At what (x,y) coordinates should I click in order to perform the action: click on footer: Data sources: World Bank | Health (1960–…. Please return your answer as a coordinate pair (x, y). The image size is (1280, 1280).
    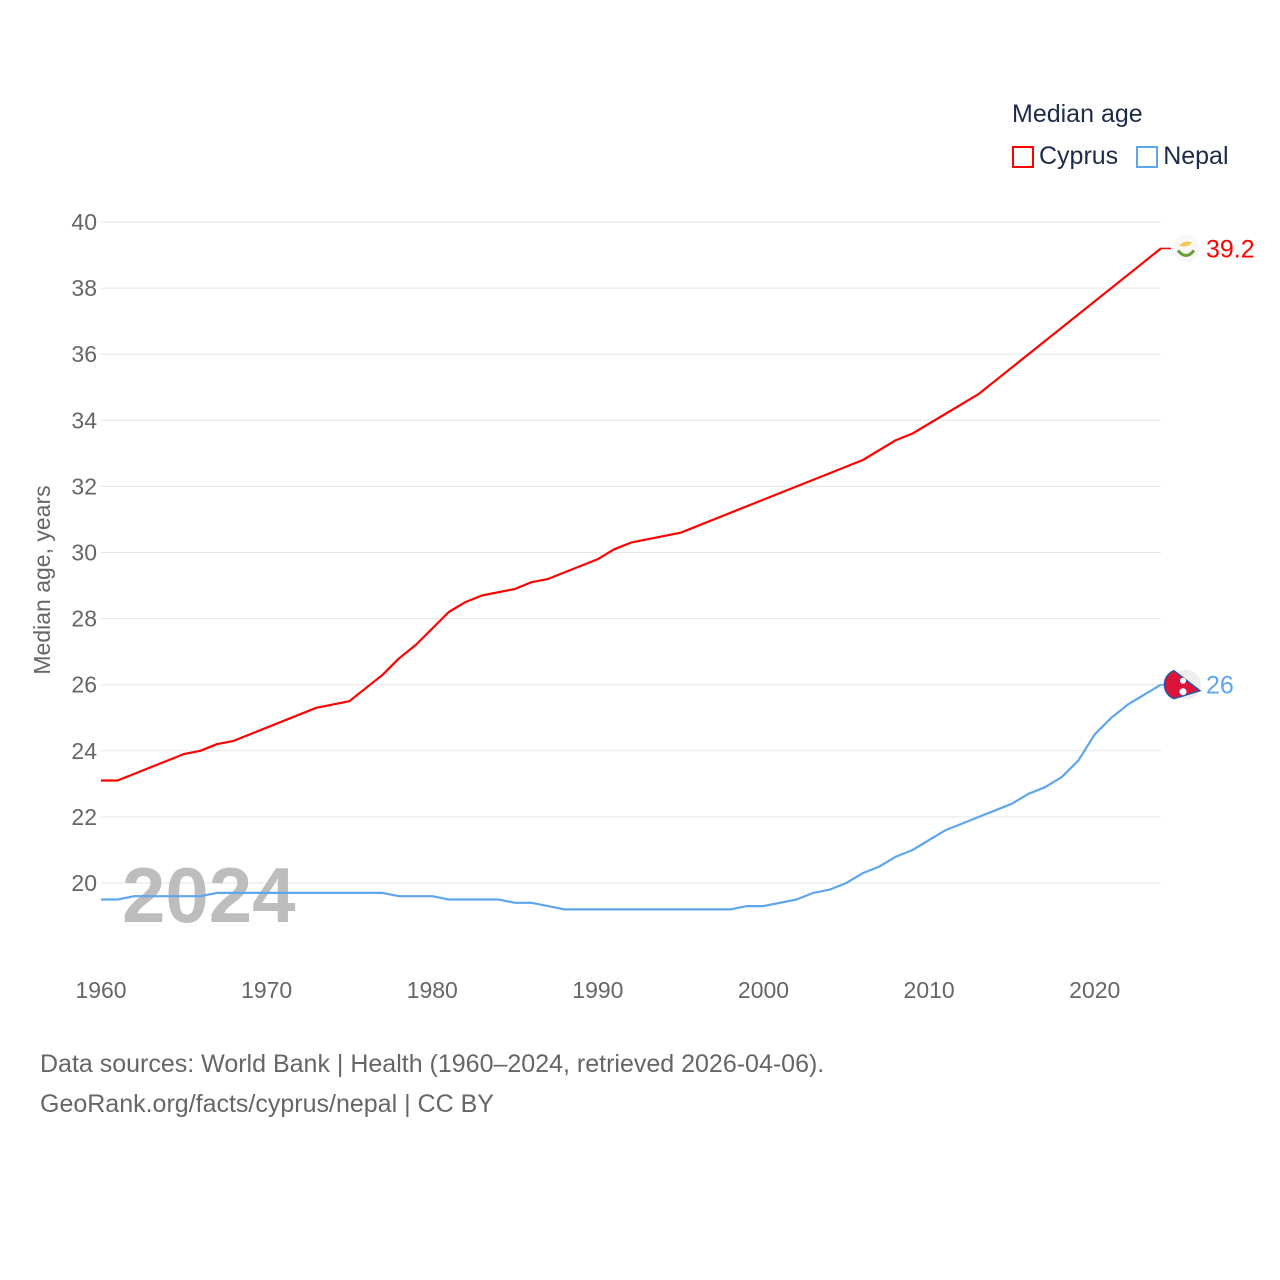
    Looking at the image, I should click on (432, 1084).